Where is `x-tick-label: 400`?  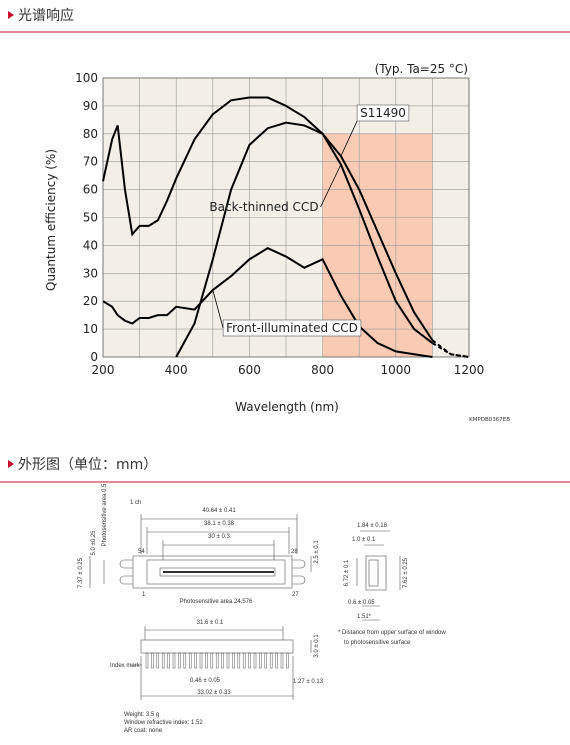 x-tick-label: 400 is located at coordinates (176, 370).